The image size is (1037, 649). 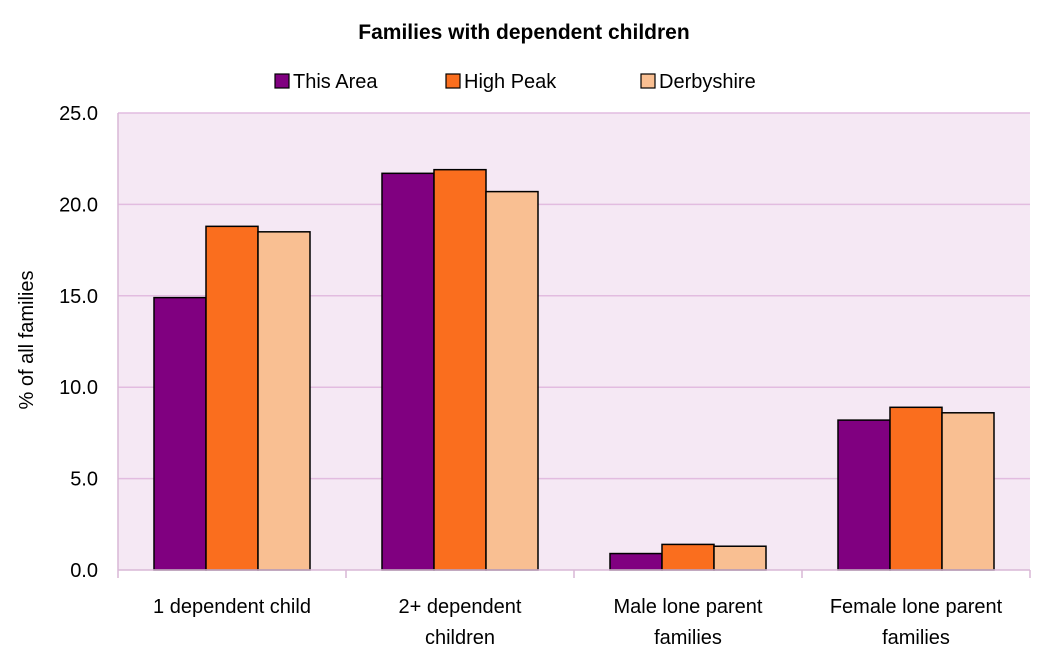 What do you see at coordinates (27, 340) in the screenshot?
I see `y-axis-title: % of all families` at bounding box center [27, 340].